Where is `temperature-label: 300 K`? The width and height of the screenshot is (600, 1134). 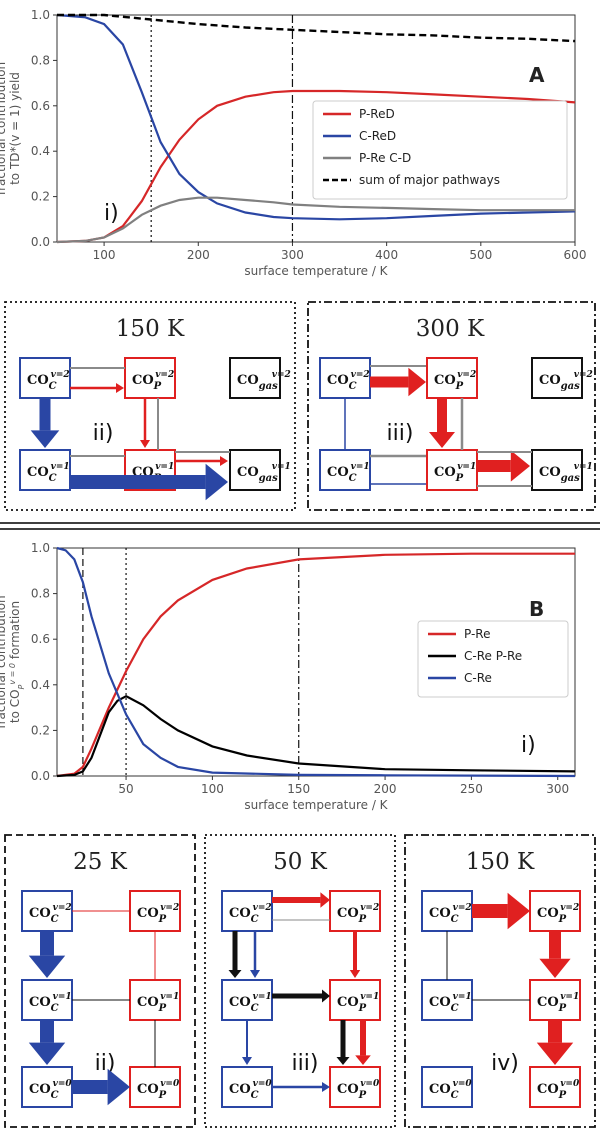 temperature-label: 300 K is located at coordinates (450, 329).